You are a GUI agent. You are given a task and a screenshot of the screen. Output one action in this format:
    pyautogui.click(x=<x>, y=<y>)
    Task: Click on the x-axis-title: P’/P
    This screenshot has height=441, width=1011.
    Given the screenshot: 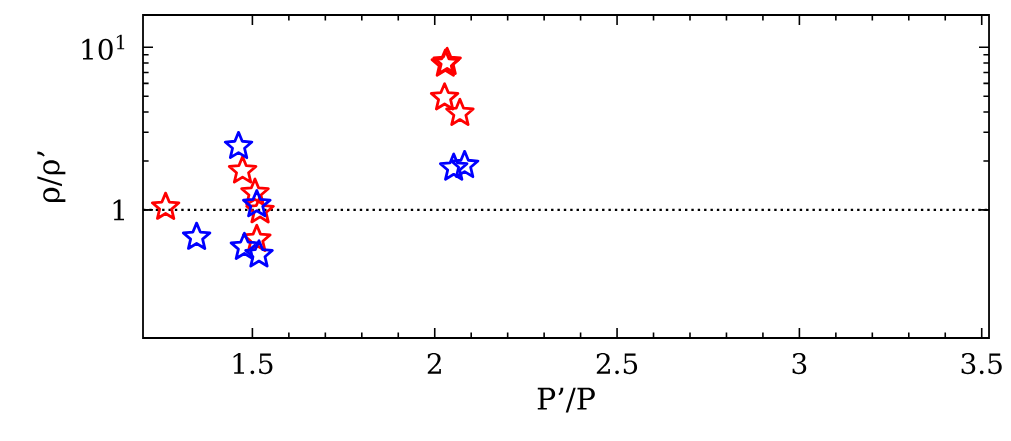 What is the action you would take?
    pyautogui.click(x=566, y=400)
    